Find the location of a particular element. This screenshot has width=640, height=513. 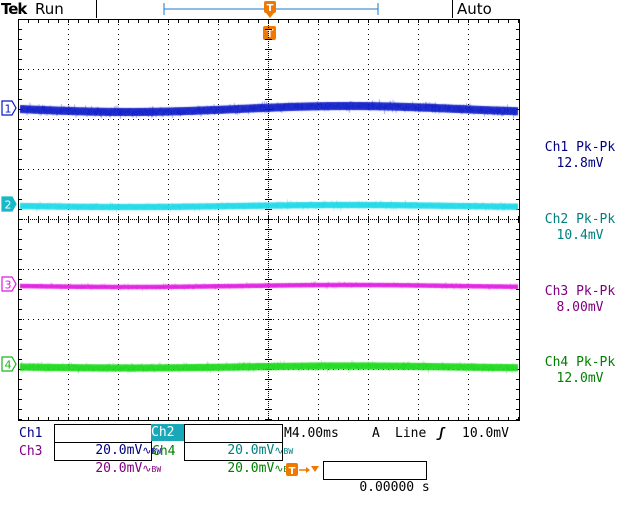

trigger-pos-t-label: T is located at coordinates (292, 471).